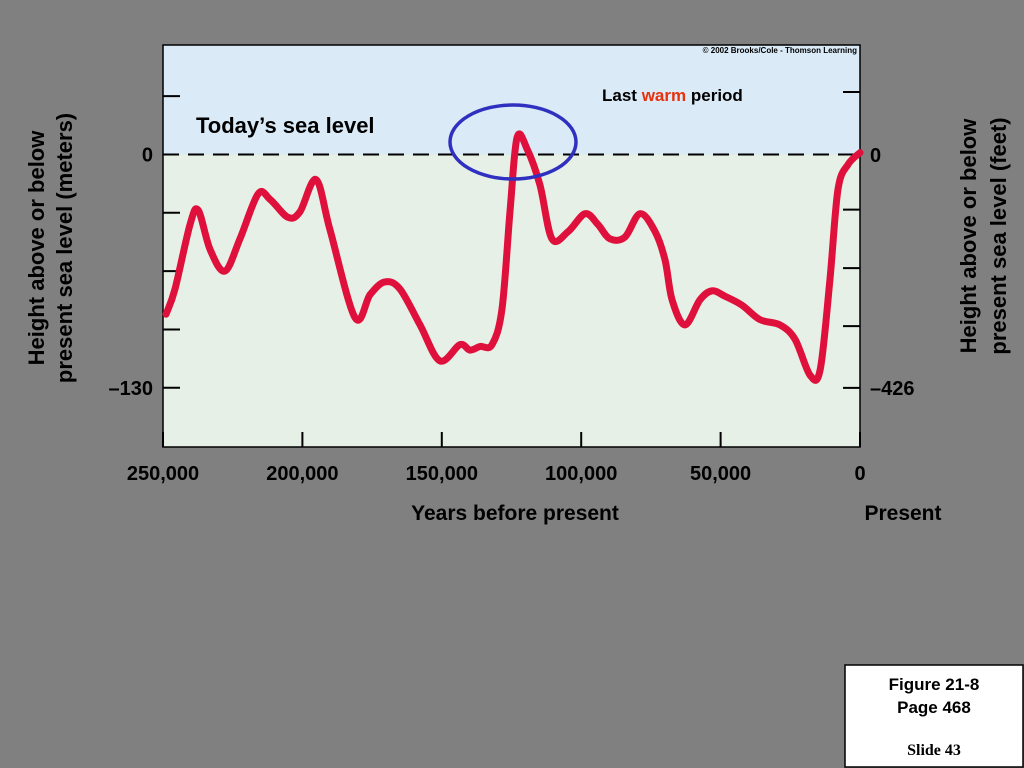 The height and width of the screenshot is (768, 1024). I want to click on annotation: Last warm period, so click(672, 95).